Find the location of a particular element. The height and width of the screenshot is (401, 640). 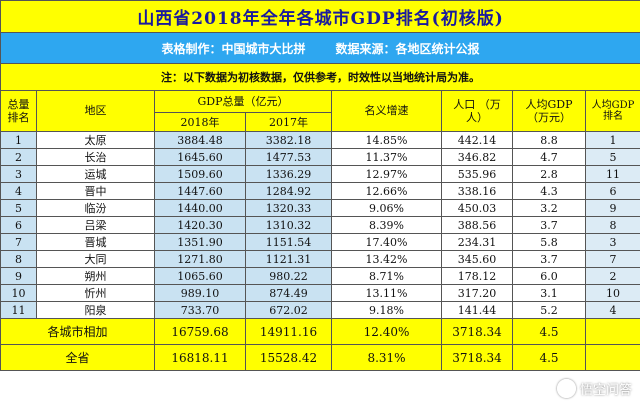

cell-gdp-2017: 1310.32 is located at coordinates (288, 225).